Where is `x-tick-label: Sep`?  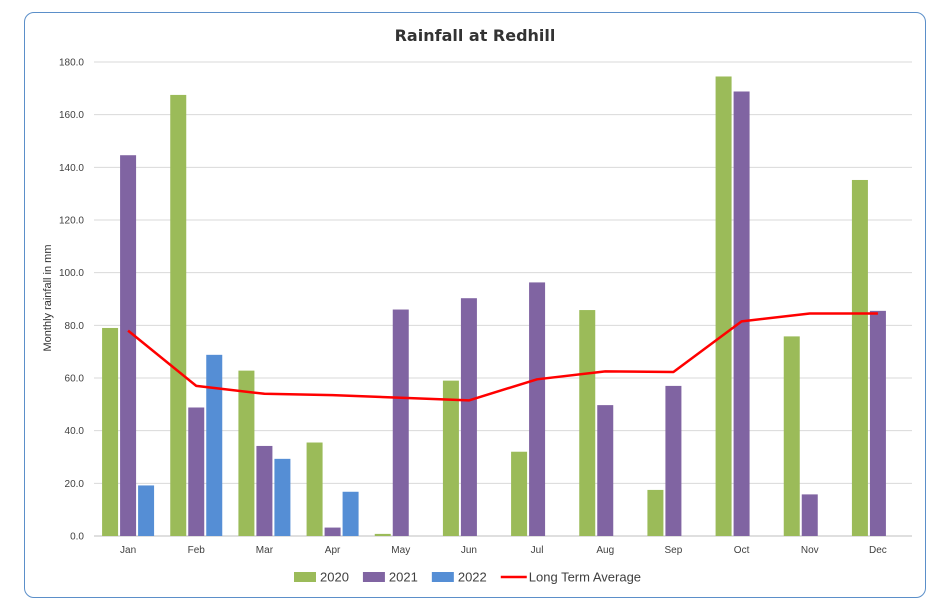
x-tick-label: Sep is located at coordinates (674, 550).